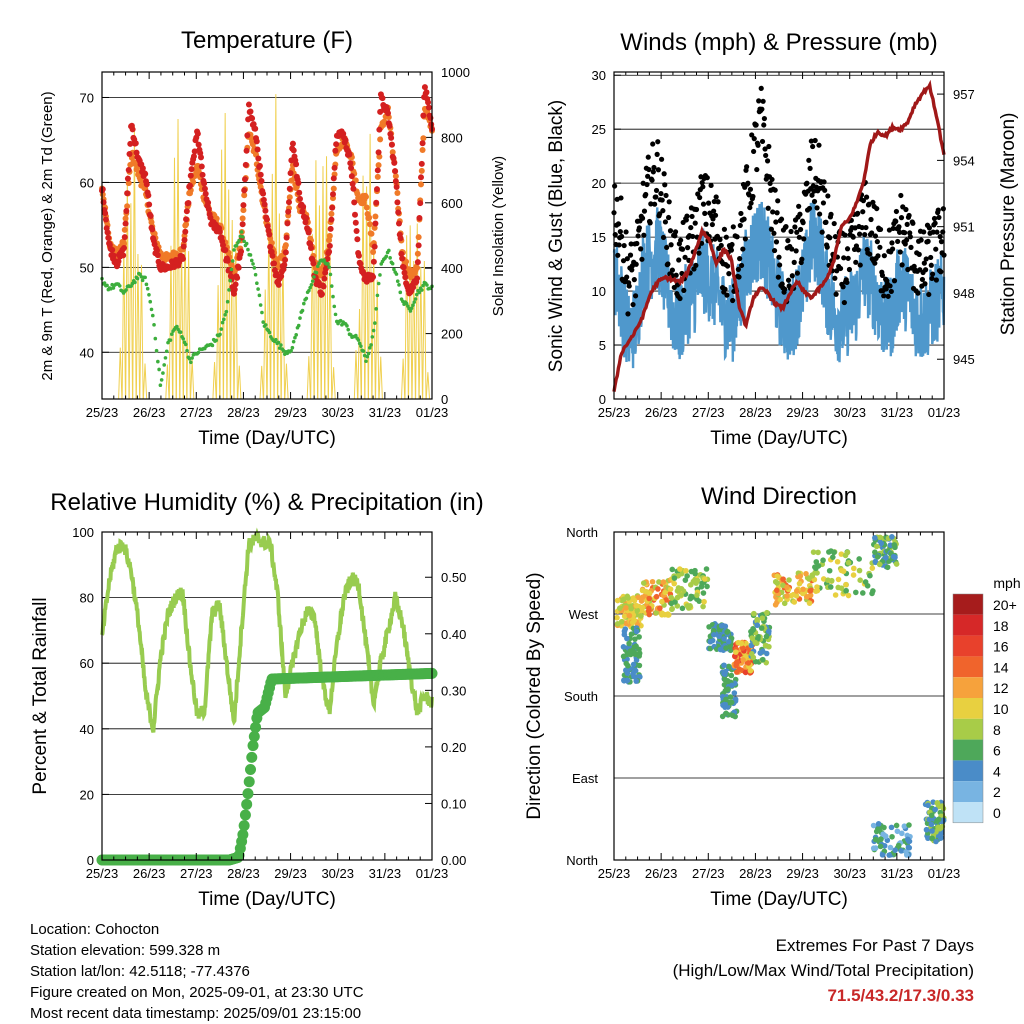  I want to click on precip-point, so click(256, 727).